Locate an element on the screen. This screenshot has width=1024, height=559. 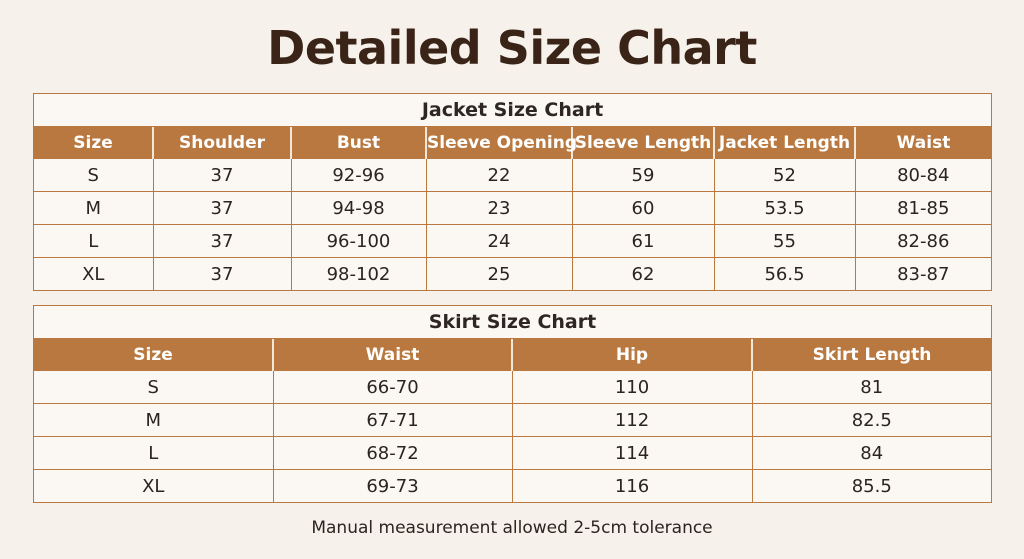
table-row: L 37 96-100 24 61 55 82-86 is located at coordinates (512, 241).